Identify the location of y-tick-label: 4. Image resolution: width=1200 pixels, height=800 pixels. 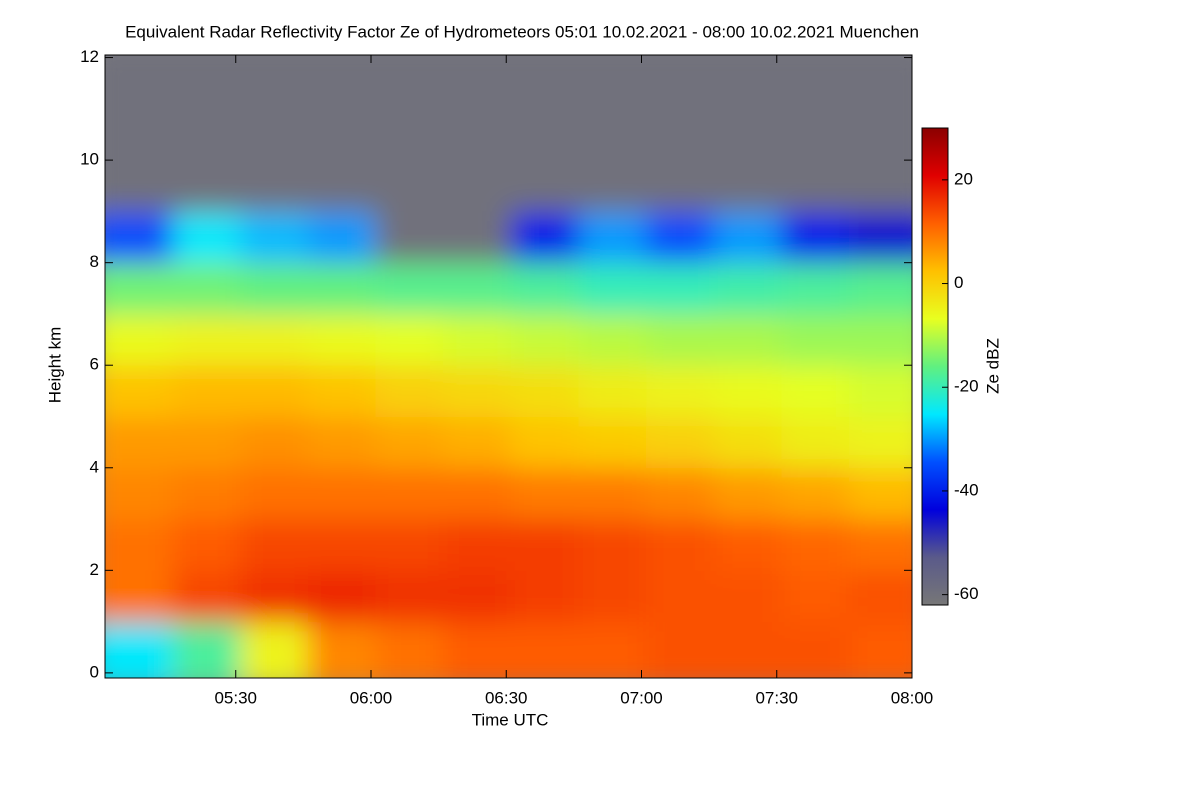
(94, 466).